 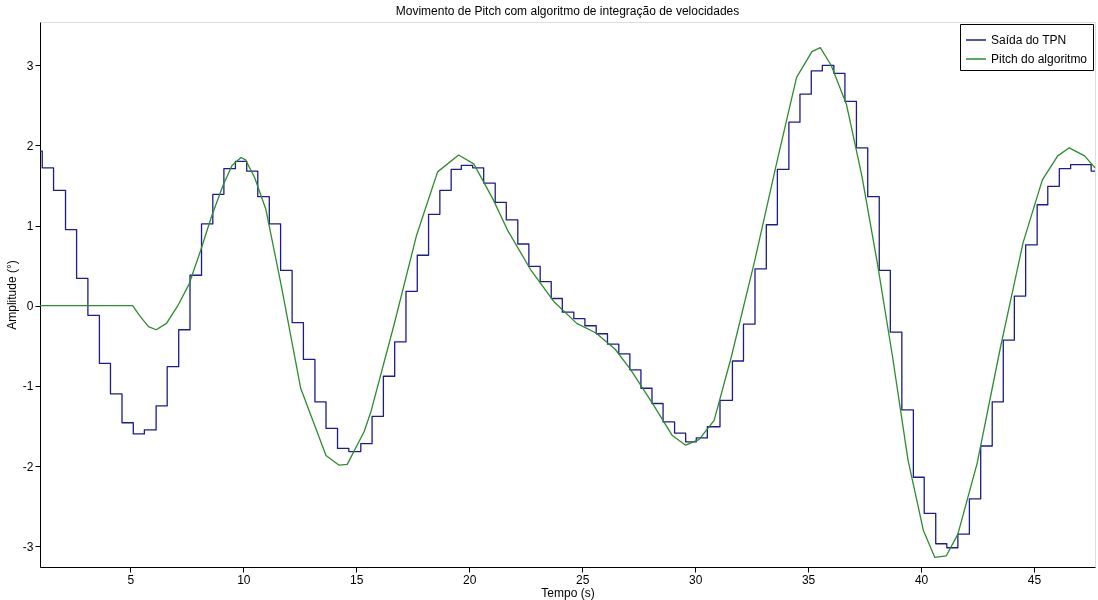 What do you see at coordinates (30, 145) in the screenshot?
I see `y-tick-label: 2` at bounding box center [30, 145].